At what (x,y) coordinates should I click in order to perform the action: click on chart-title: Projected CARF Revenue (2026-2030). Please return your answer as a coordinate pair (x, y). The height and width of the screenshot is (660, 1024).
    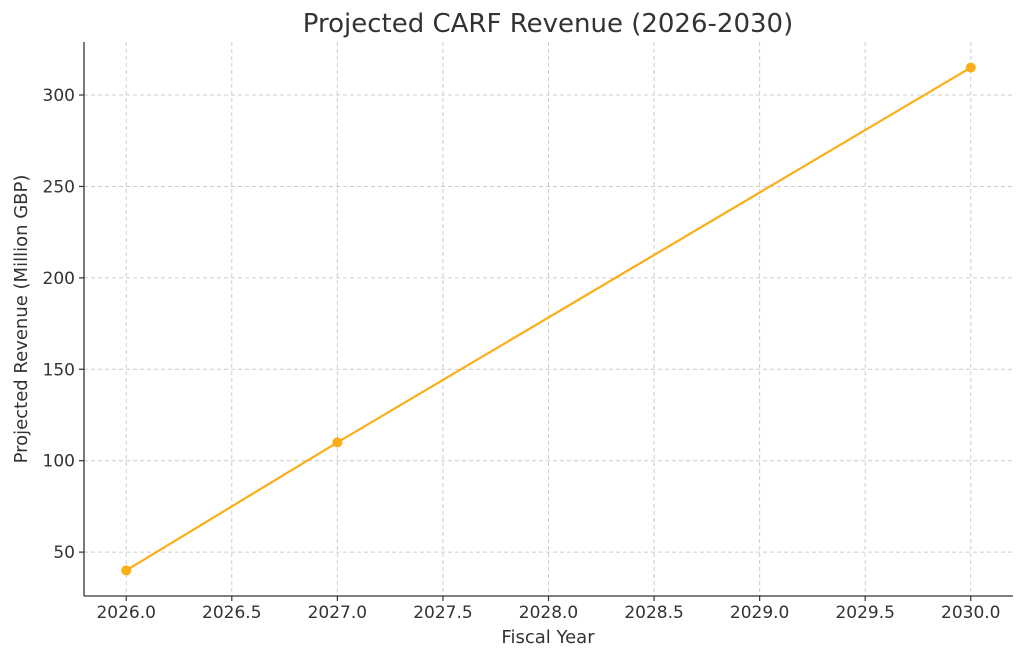
    Looking at the image, I should click on (548, 24).